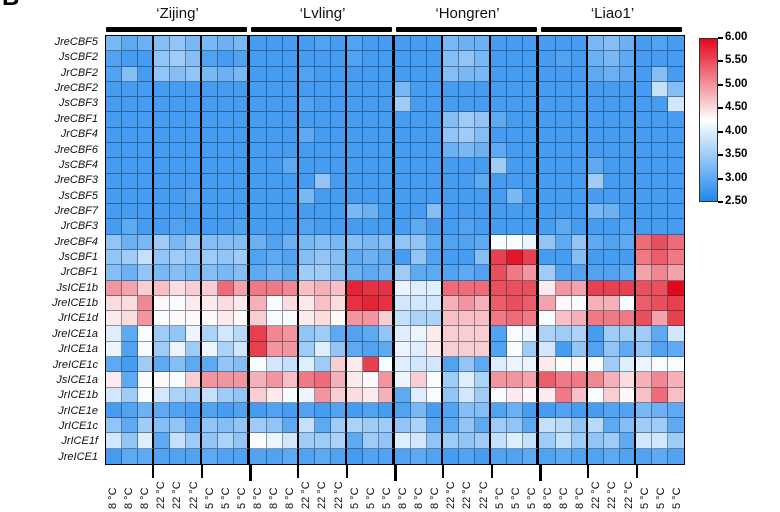  Describe the element at coordinates (75, 333) in the screenshot. I see `row-label-jreice1a: JreICE1a` at that location.